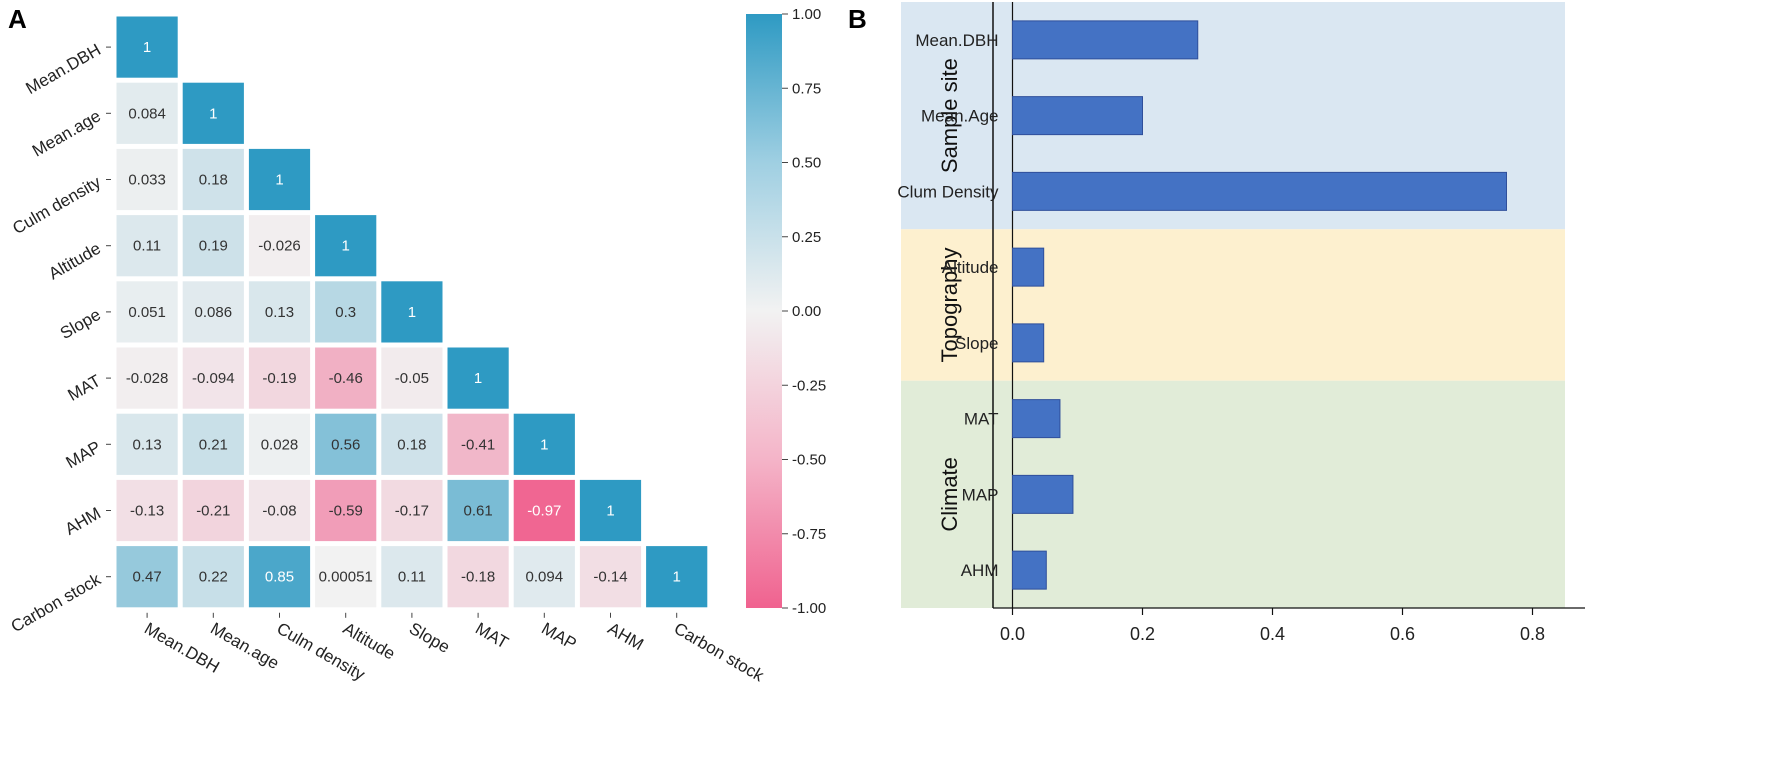 This screenshot has width=1772, height=777. I want to click on x-tick-label: 0.4, so click(1272, 634).